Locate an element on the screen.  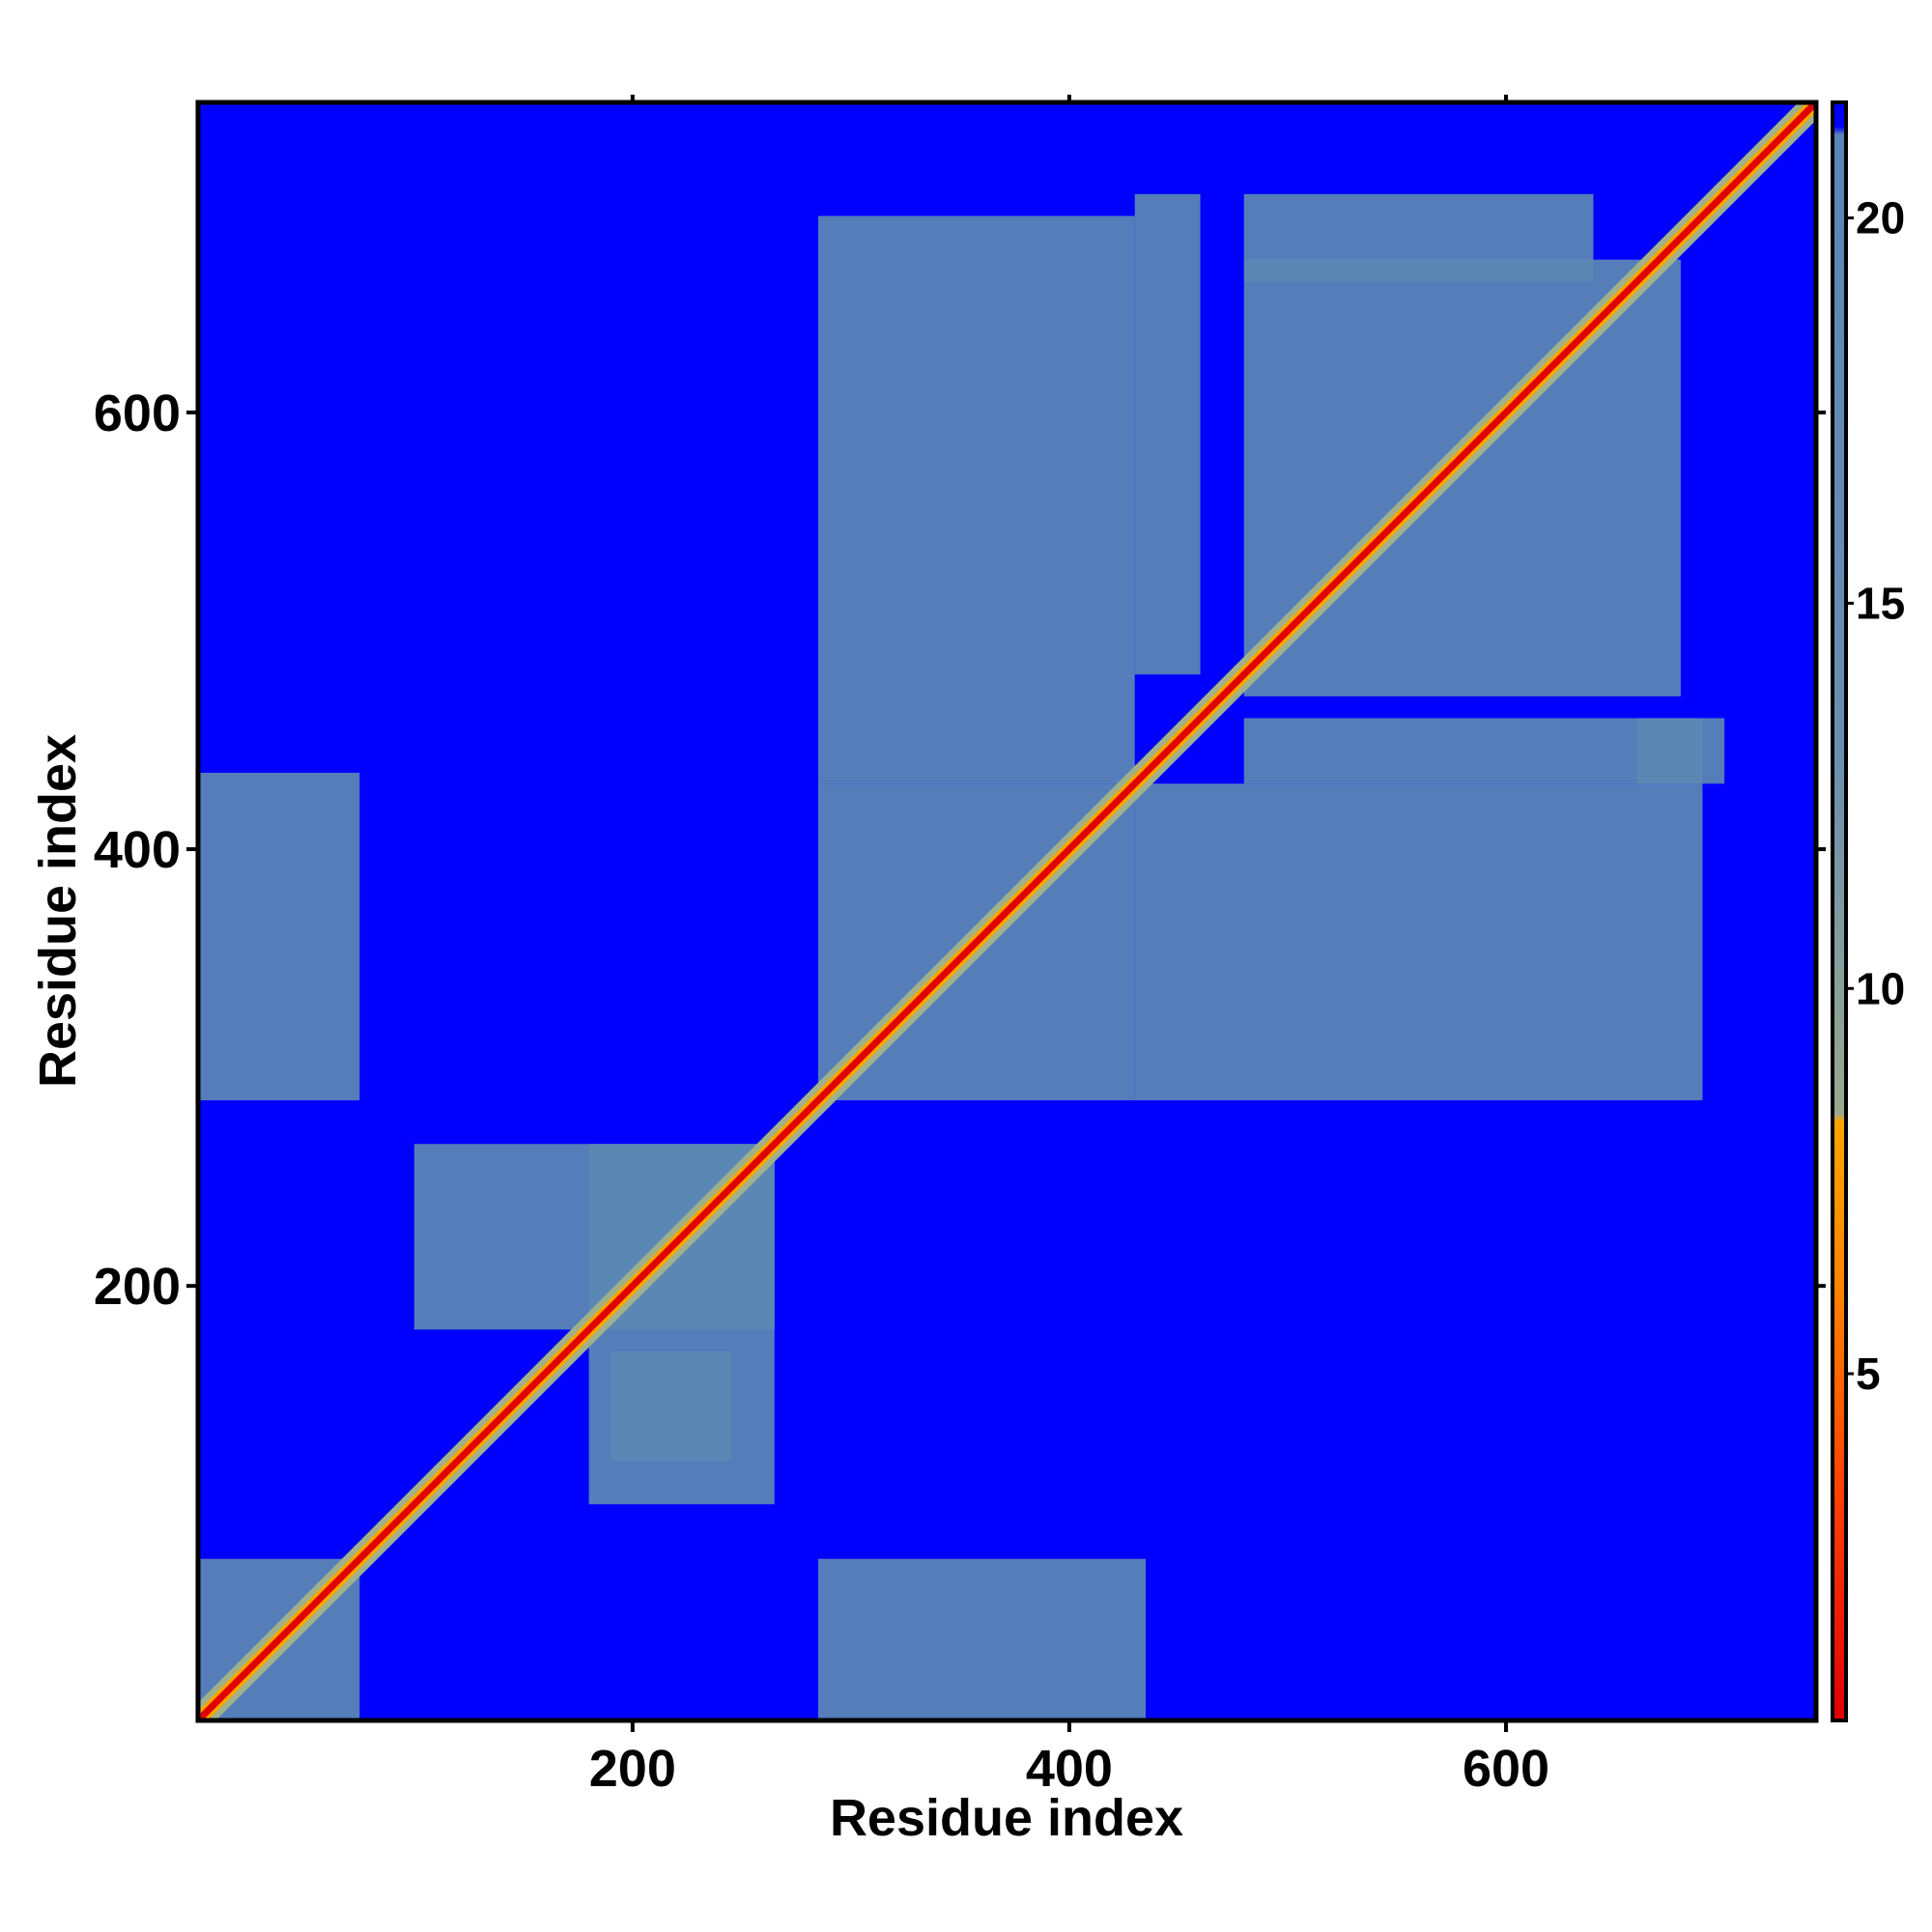
colorbar-tick-label: 5 is located at coordinates (1868, 1374).